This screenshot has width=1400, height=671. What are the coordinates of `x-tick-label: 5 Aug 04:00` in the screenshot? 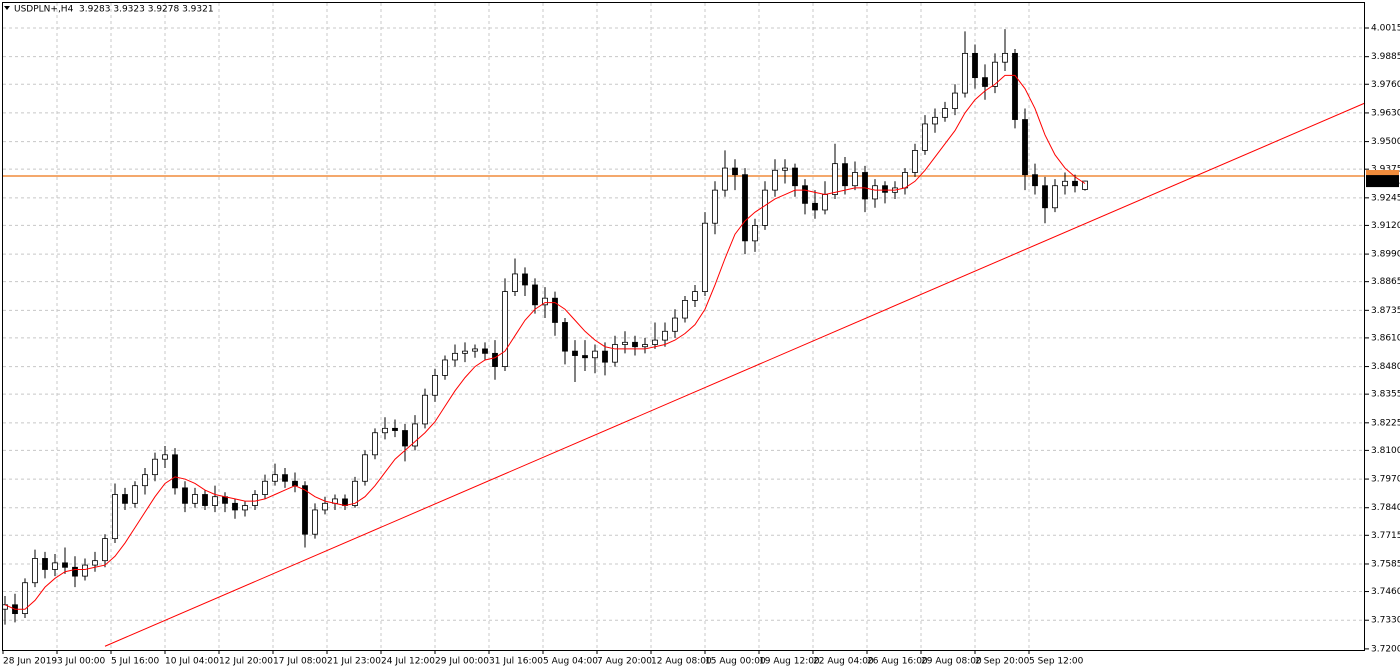 It's located at (570, 662).